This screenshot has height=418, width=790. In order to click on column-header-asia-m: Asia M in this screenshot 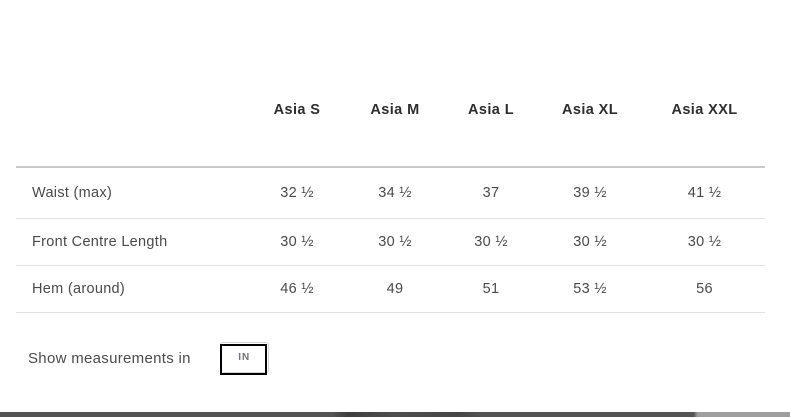, I will do `click(395, 129)`.